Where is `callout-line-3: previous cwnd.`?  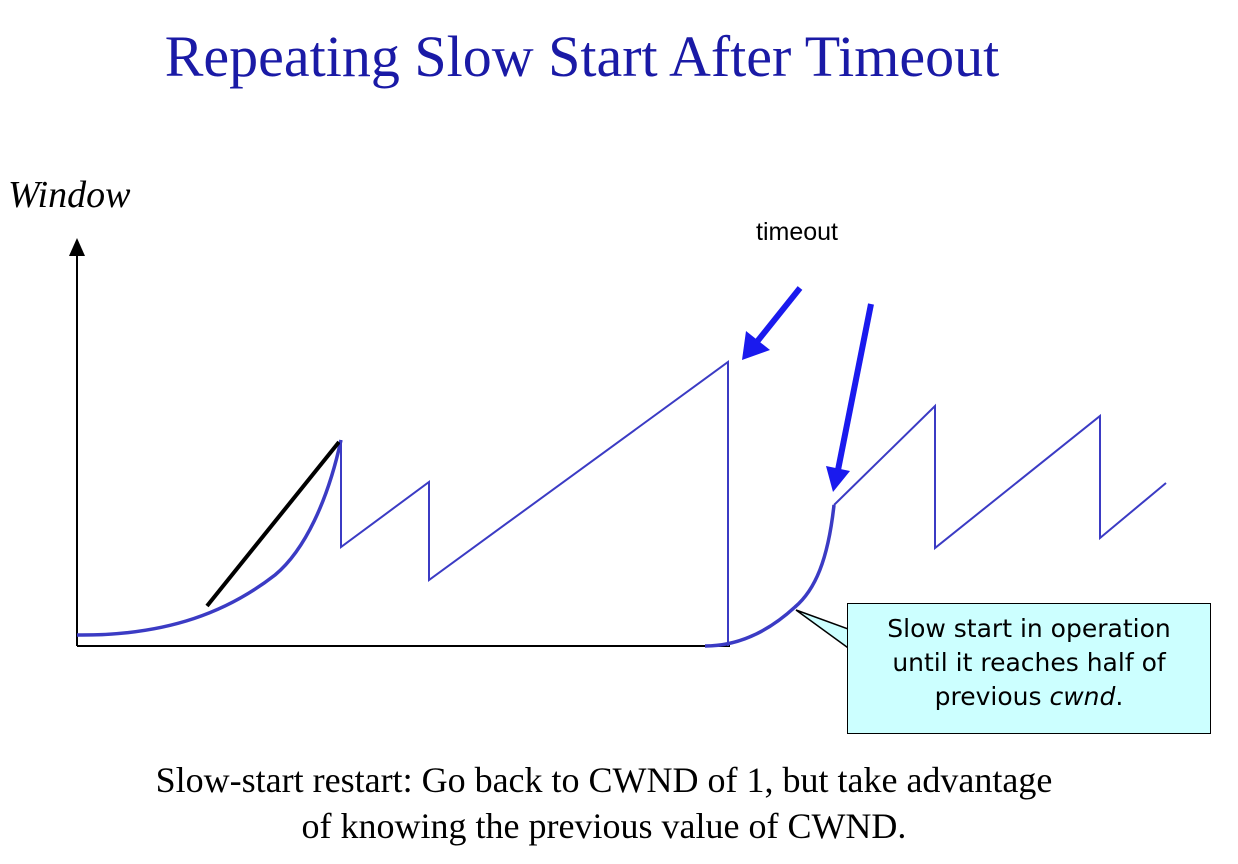 callout-line-3: previous cwnd. is located at coordinates (1029, 696).